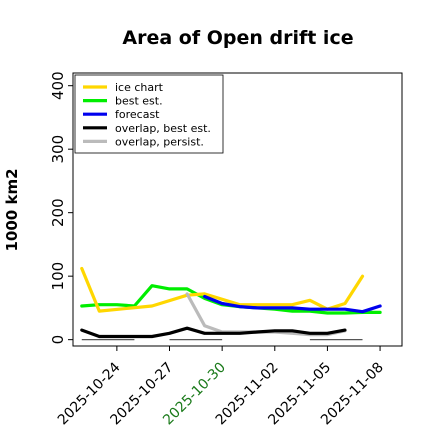 The height and width of the screenshot is (440, 440). Describe the element at coordinates (58, 340) in the screenshot. I see `y-tick-label: 0` at that location.